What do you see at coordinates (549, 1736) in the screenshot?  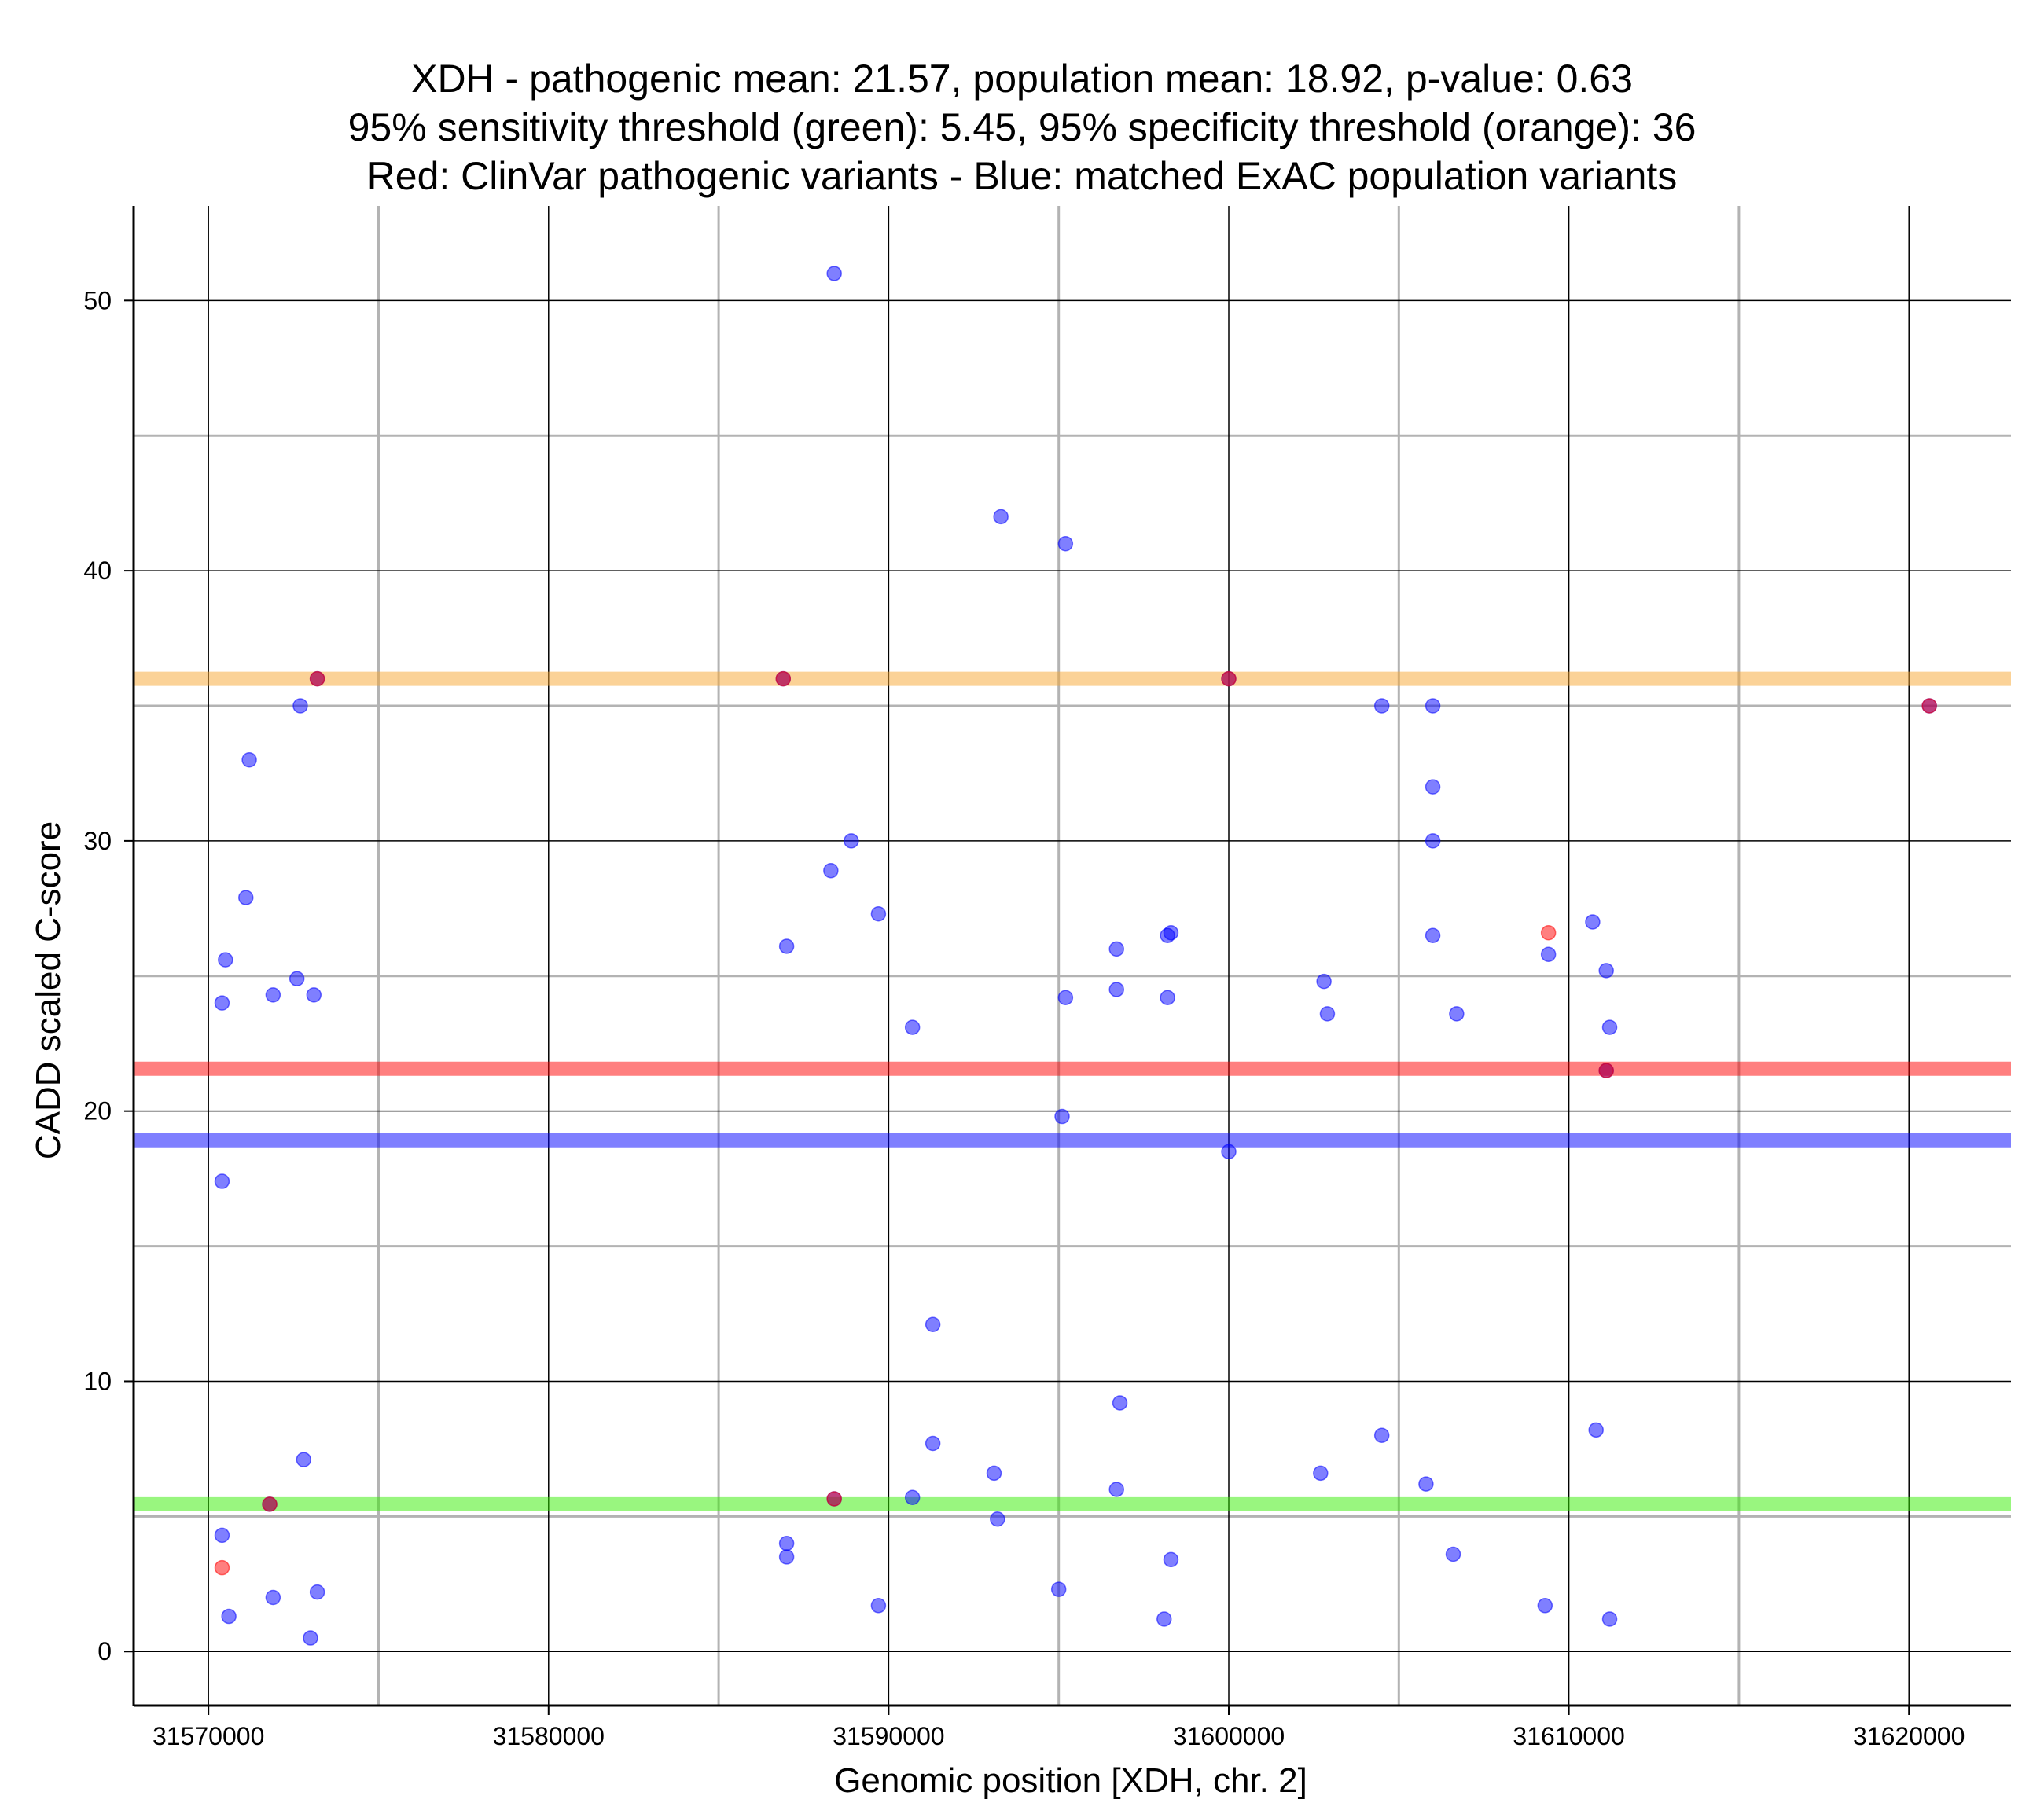 I see `x-tick-label: 31580000` at bounding box center [549, 1736].